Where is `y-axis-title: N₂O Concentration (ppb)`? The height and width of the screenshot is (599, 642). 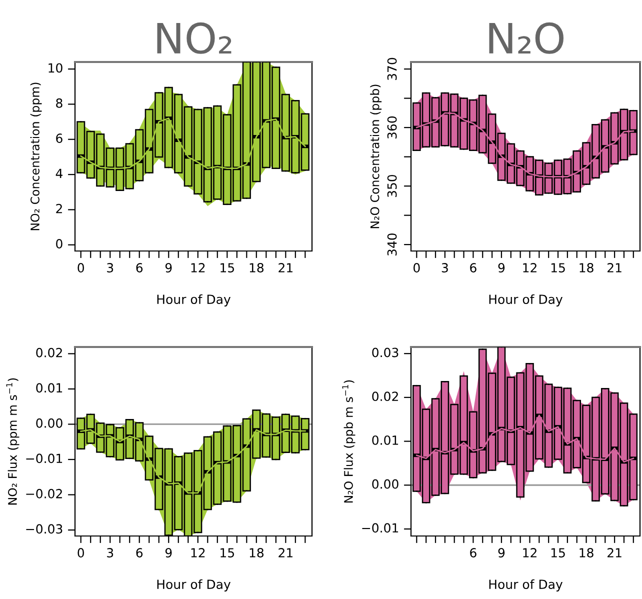
y-axis-title: N₂O Concentration (ppb) is located at coordinates (376, 156).